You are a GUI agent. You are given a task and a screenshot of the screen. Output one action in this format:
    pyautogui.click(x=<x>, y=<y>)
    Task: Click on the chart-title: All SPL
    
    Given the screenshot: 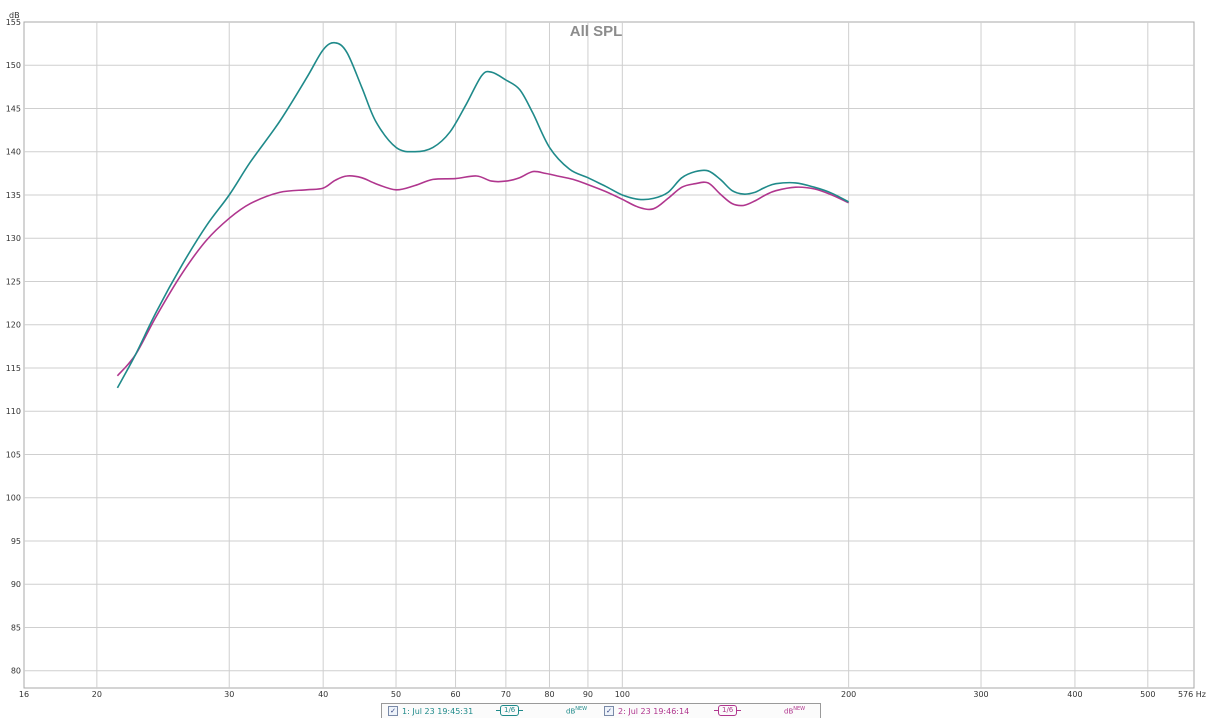 What is the action you would take?
    pyautogui.click(x=596, y=31)
    